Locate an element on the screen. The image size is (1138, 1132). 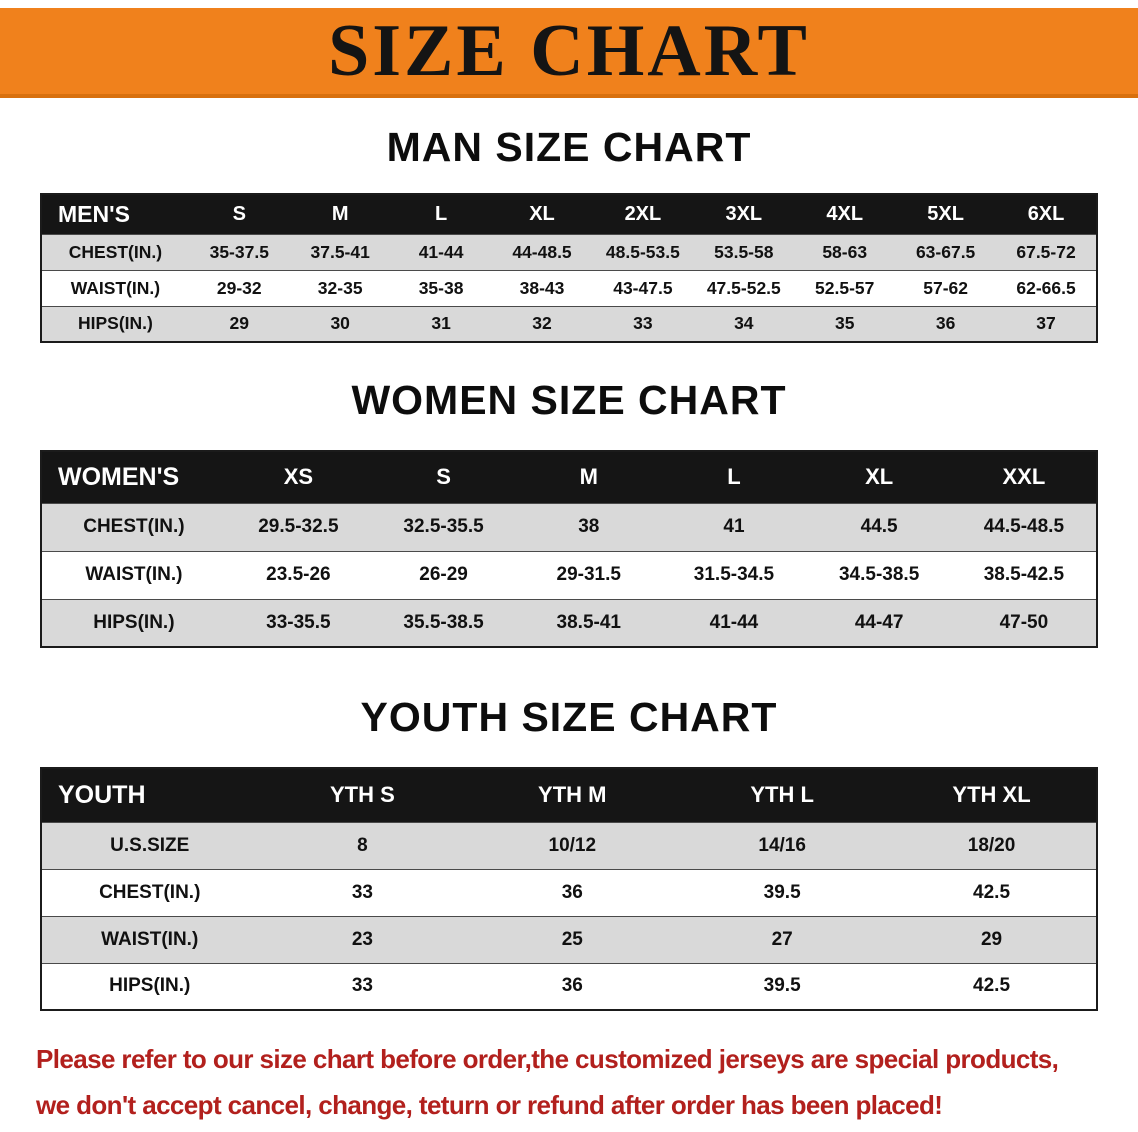
size-column-header: YTH XL is located at coordinates (992, 795).